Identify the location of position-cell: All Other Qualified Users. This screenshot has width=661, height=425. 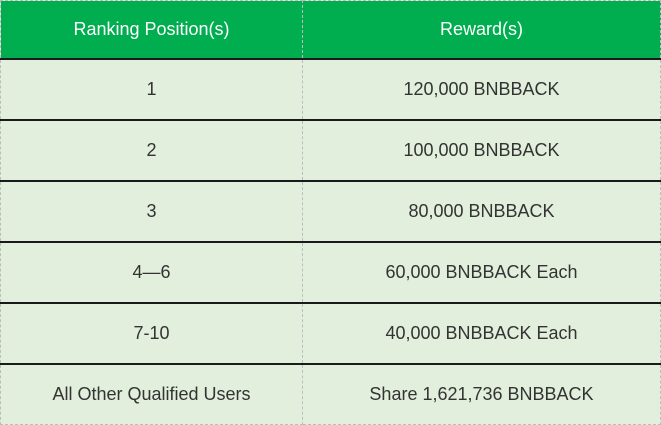
(151, 394).